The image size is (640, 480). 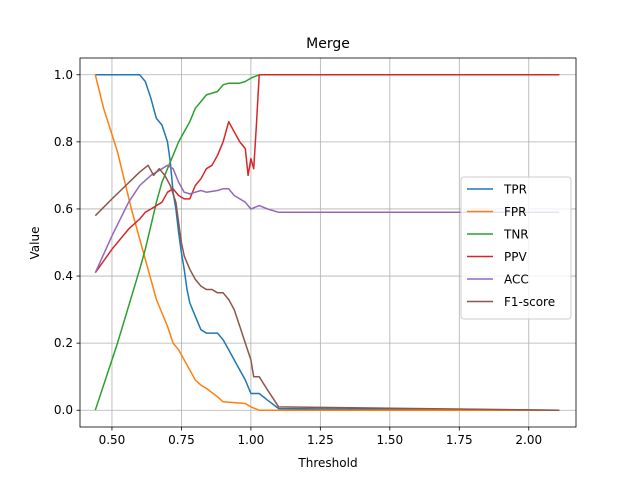 I want to click on x-tick-label: 2.00, so click(x=528, y=440).